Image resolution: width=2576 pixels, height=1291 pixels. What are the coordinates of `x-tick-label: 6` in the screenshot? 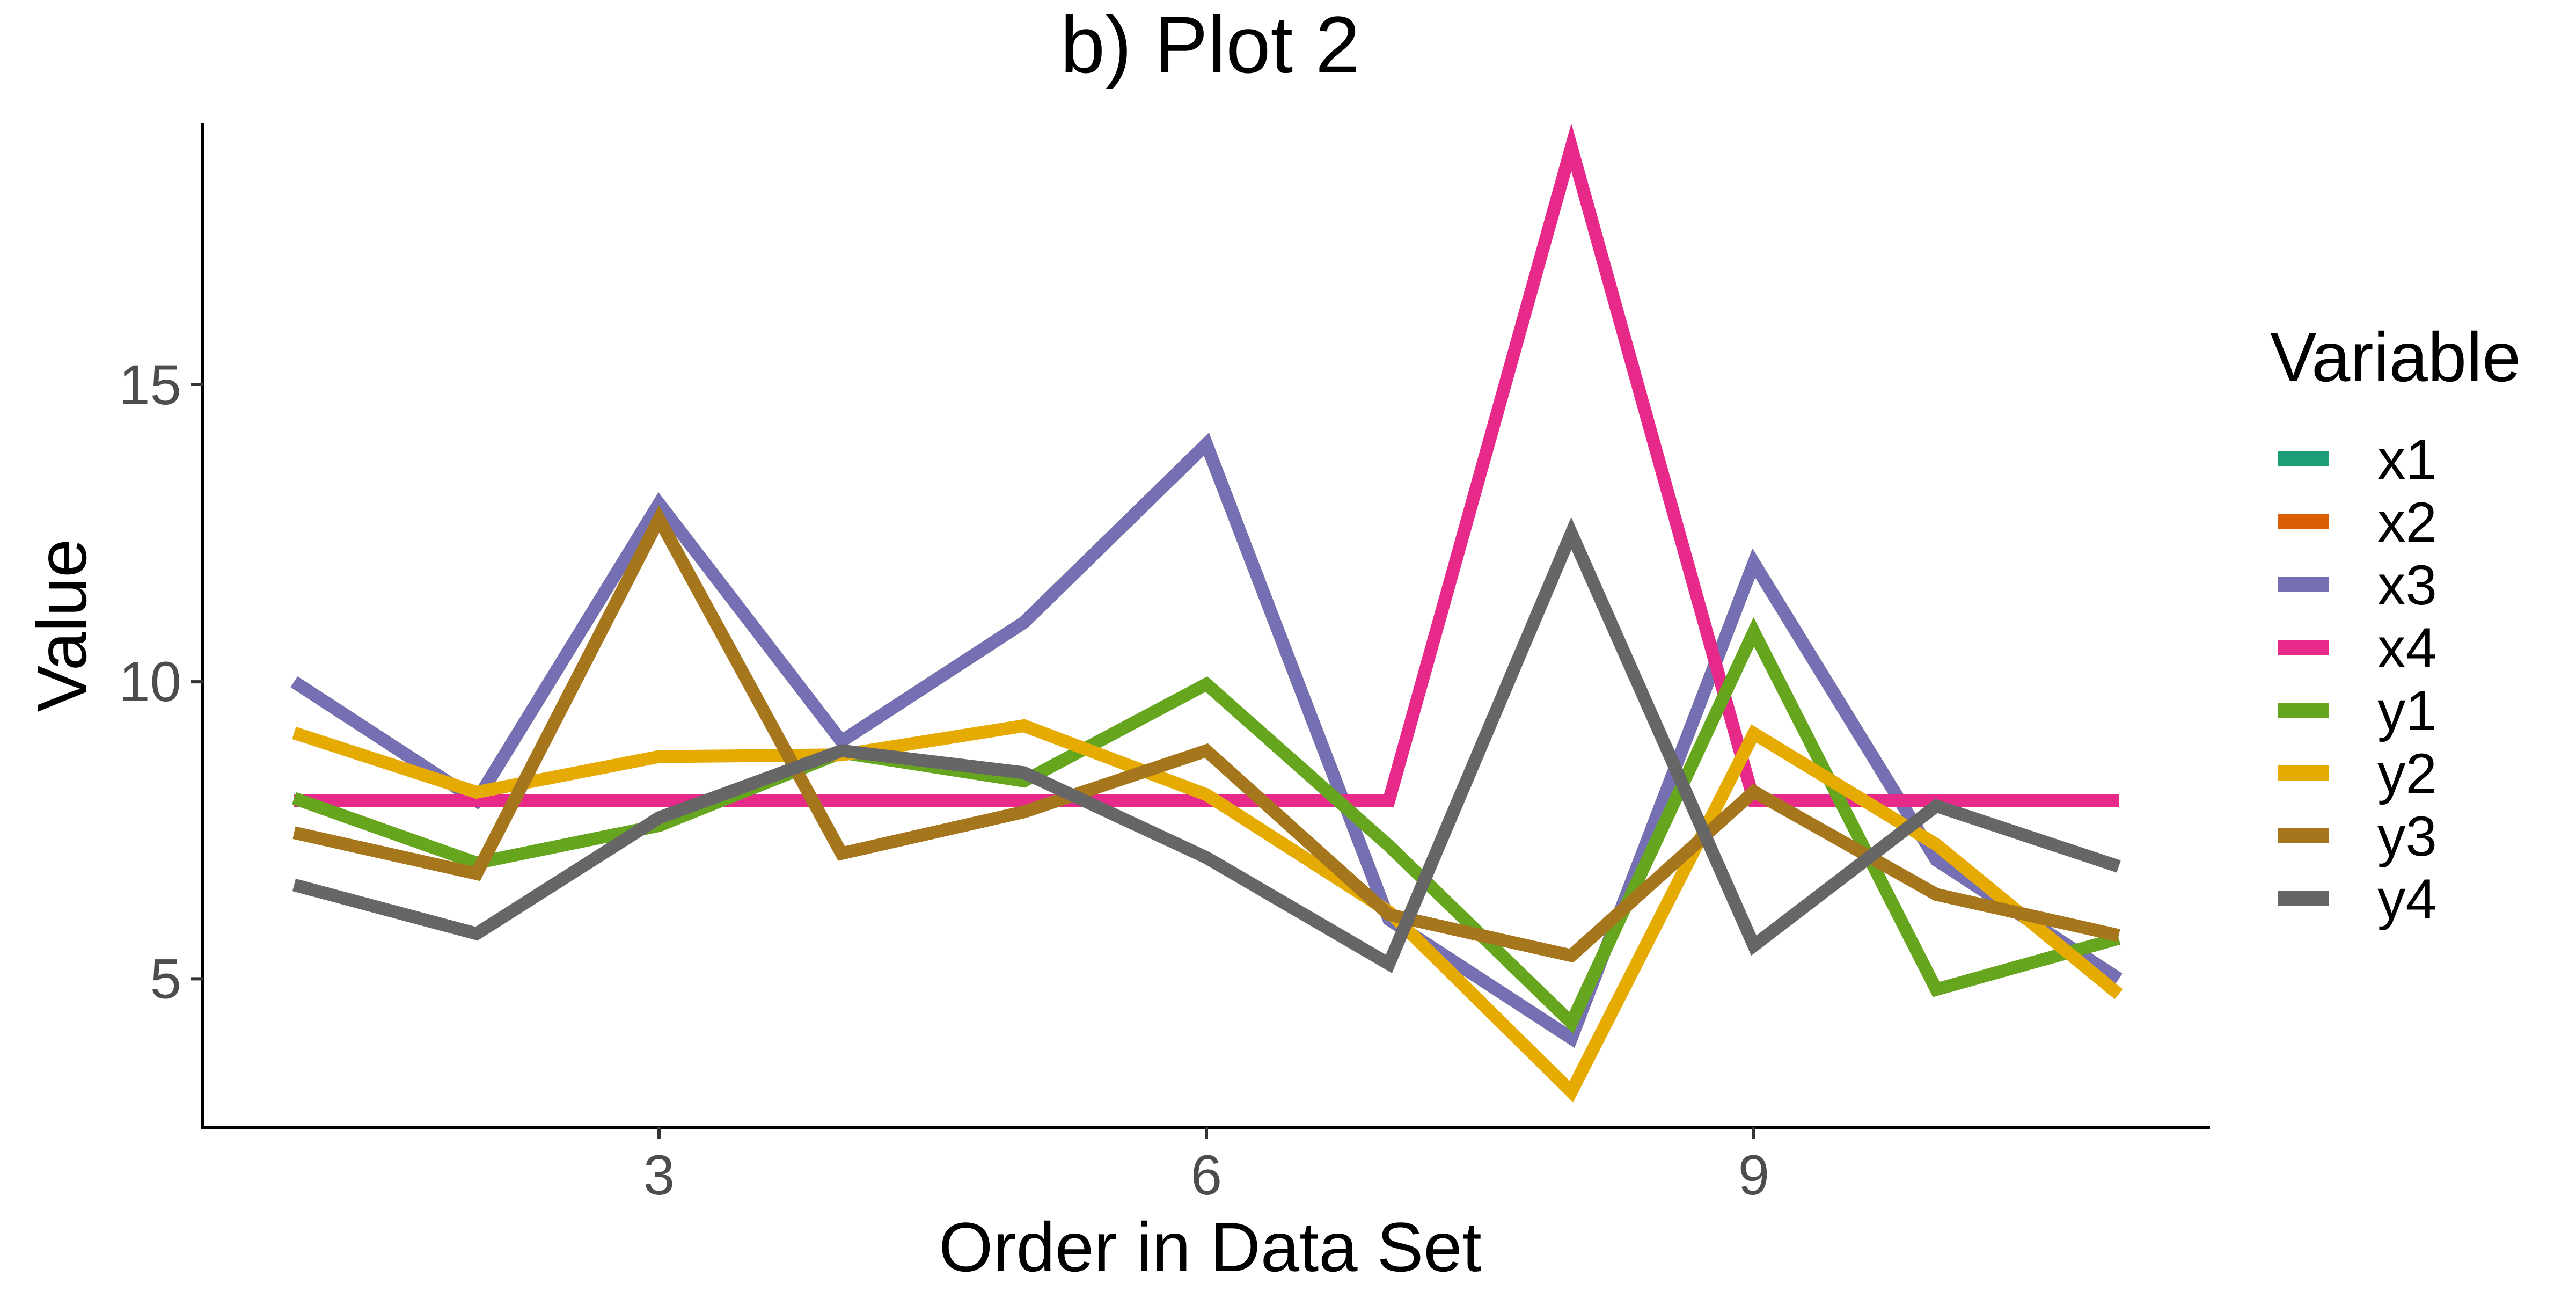 It's located at (1206, 1175).